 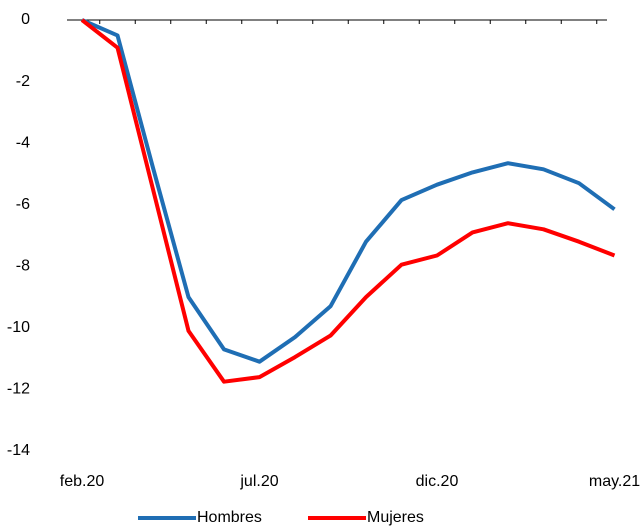 What do you see at coordinates (23, 81) in the screenshot?
I see `y-tick-label: -2` at bounding box center [23, 81].